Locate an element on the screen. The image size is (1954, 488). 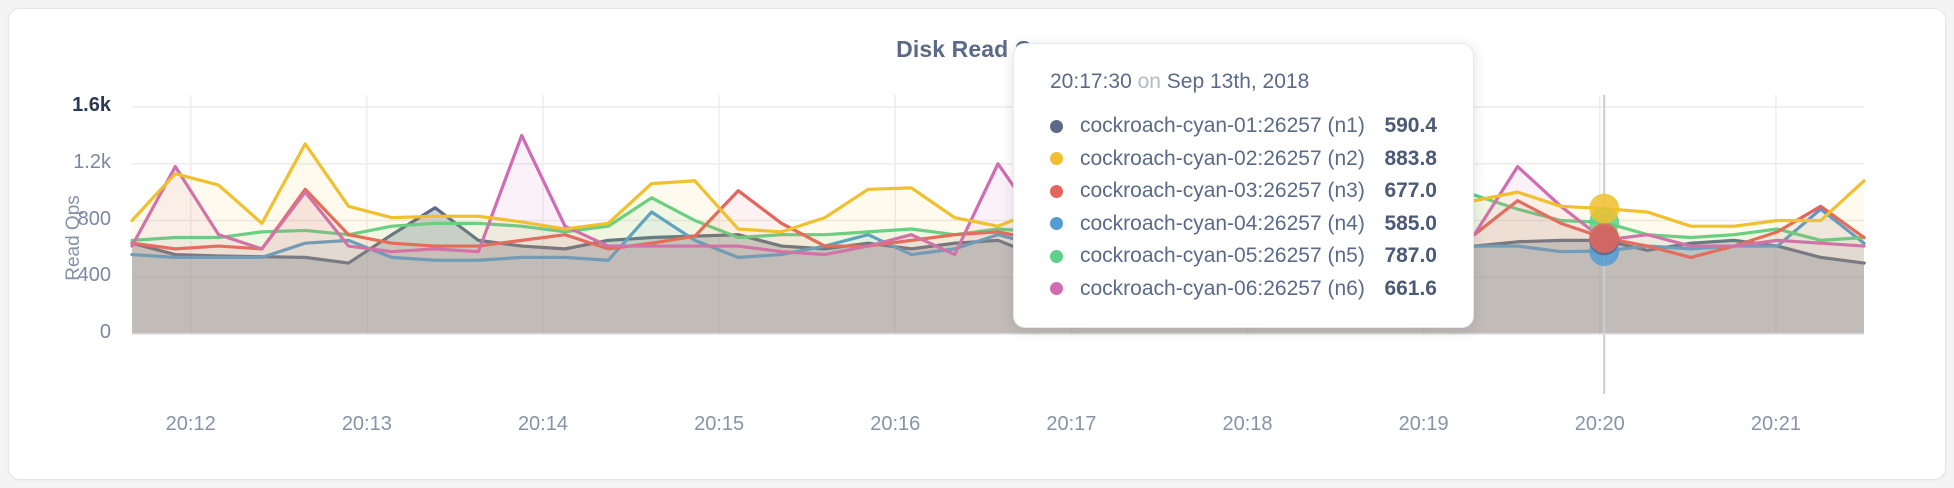
x-axis-tick-label: 20:19 is located at coordinates (1423, 424).